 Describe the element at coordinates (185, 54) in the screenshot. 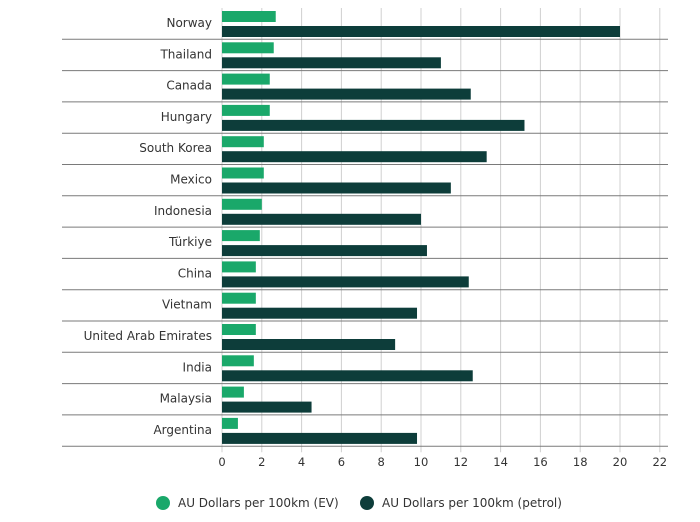

I see `category-label: Thailand` at that location.